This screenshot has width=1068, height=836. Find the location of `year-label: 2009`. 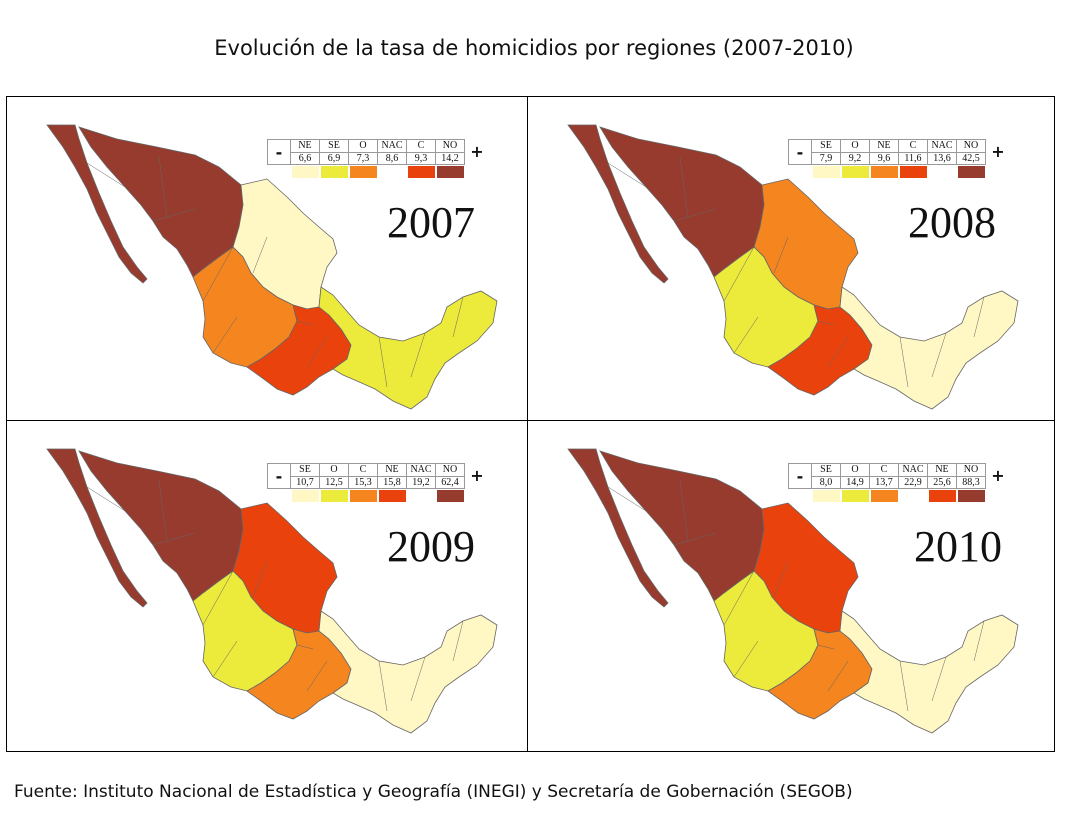

year-label: 2009 is located at coordinates (431, 546).